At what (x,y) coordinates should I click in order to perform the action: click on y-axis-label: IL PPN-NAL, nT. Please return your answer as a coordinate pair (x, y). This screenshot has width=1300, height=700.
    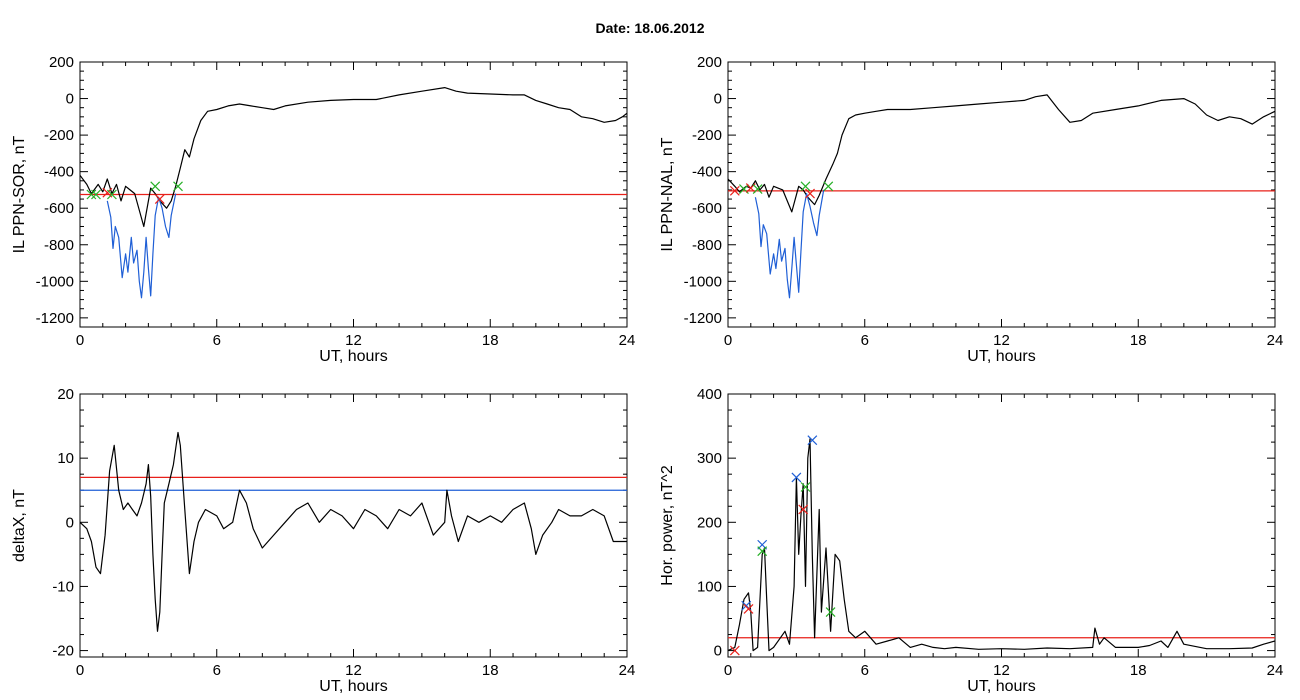
    Looking at the image, I should click on (667, 194).